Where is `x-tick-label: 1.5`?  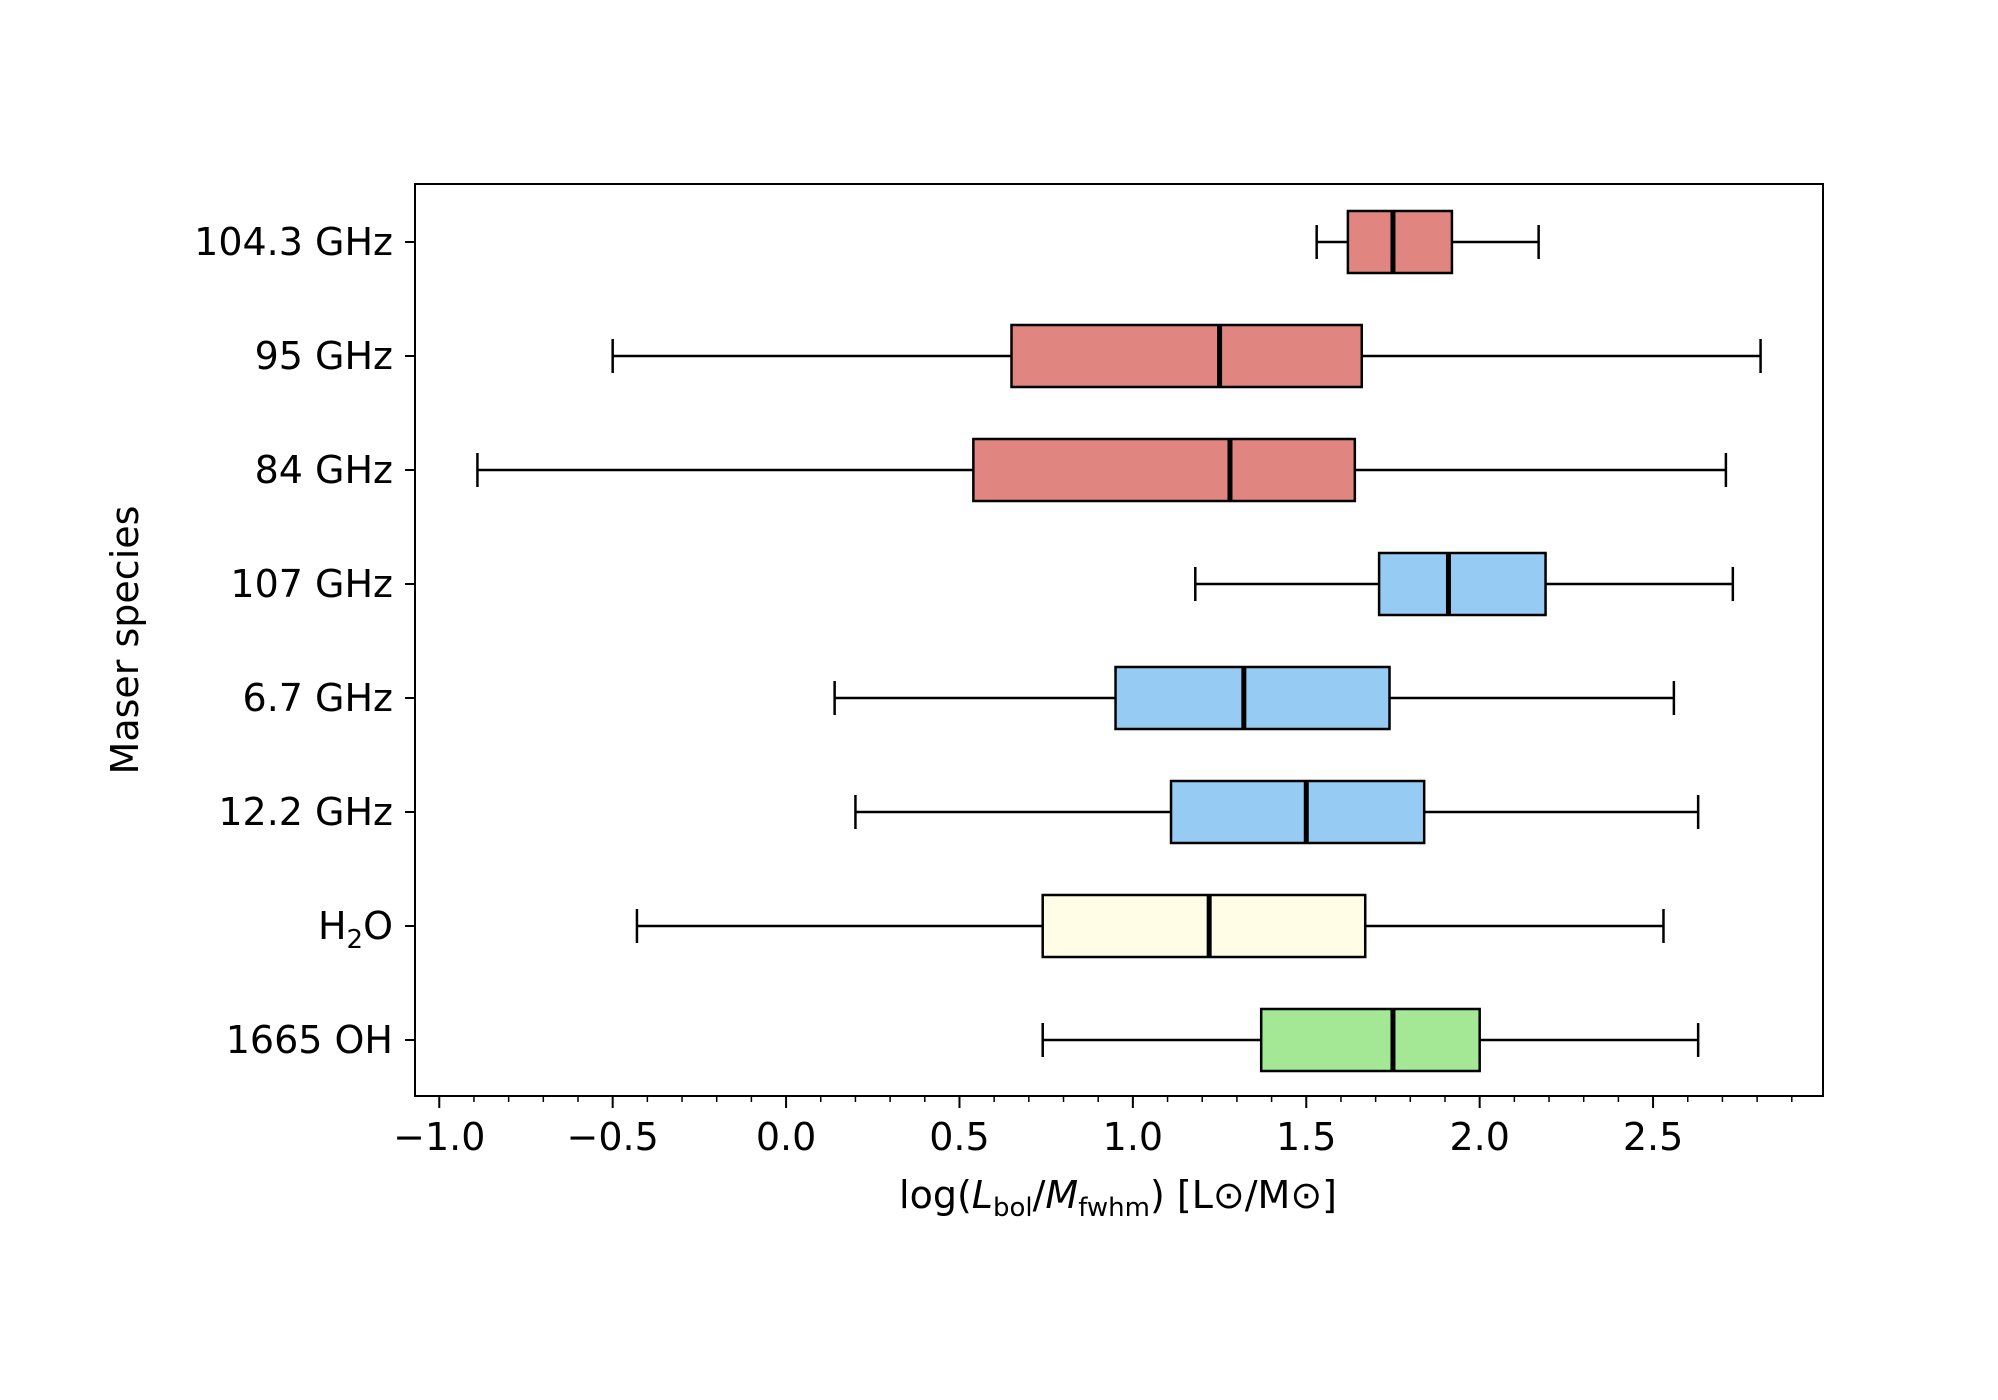 x-tick-label: 1.5 is located at coordinates (1306, 1137).